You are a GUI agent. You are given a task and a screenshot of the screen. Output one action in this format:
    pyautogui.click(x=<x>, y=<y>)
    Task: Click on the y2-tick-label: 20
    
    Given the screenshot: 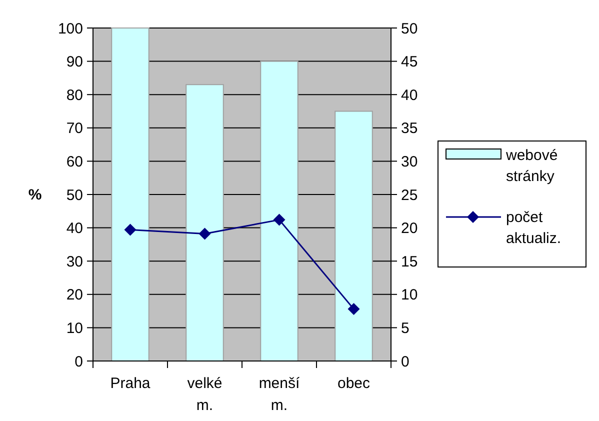 What is the action you would take?
    pyautogui.click(x=409, y=229)
    